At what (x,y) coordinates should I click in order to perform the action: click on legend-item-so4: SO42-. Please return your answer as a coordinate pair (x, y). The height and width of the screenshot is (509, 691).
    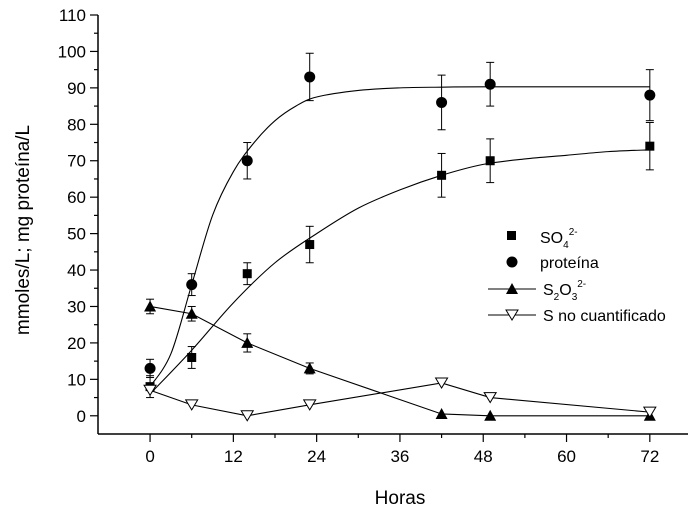
    Looking at the image, I should click on (542, 239).